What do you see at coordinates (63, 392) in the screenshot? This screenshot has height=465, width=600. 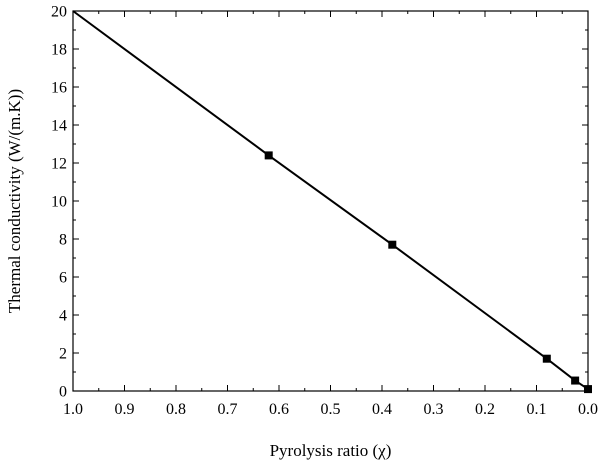 I see `y-tick-label: 0` at bounding box center [63, 392].